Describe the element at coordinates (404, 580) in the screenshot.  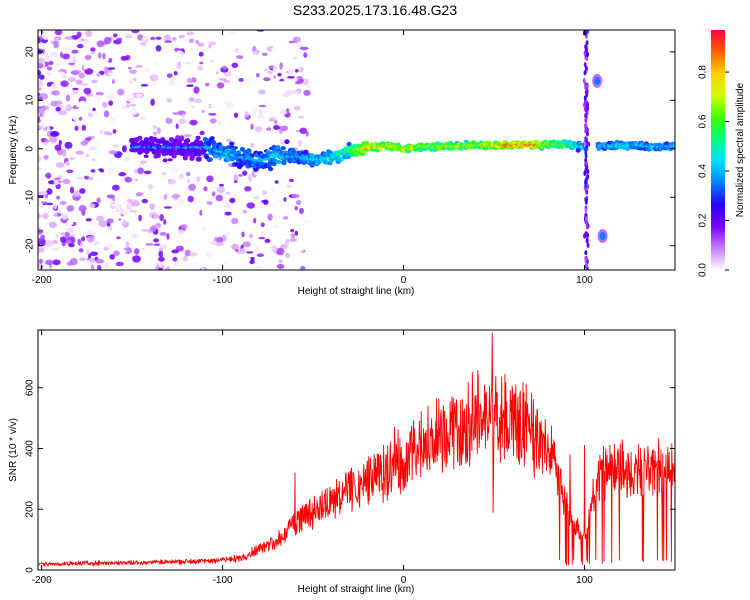
I see `x-tick-label: 0` at that location.